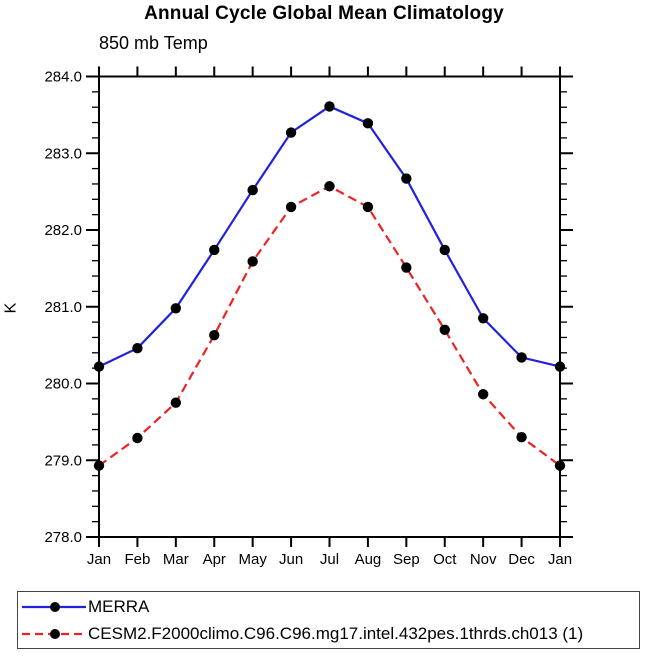  What do you see at coordinates (176, 559) in the screenshot?
I see `x-tick-label: Mar` at bounding box center [176, 559].